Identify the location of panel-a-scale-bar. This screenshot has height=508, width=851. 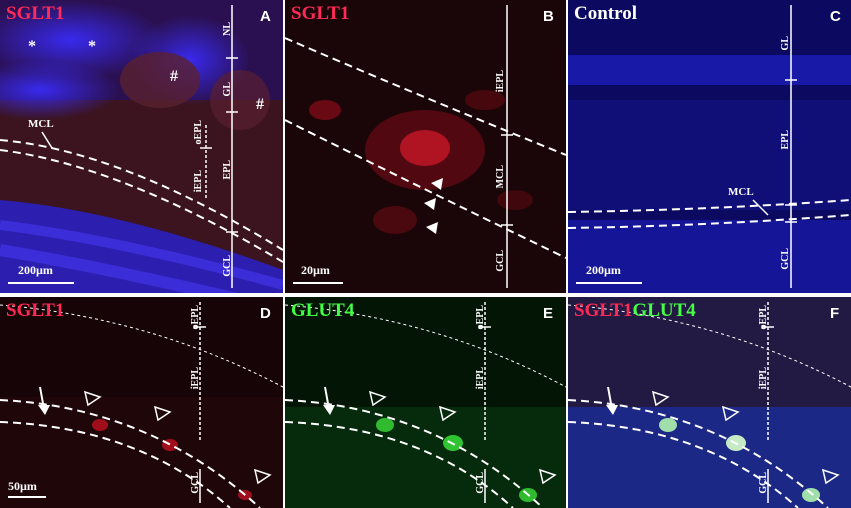
(41, 283).